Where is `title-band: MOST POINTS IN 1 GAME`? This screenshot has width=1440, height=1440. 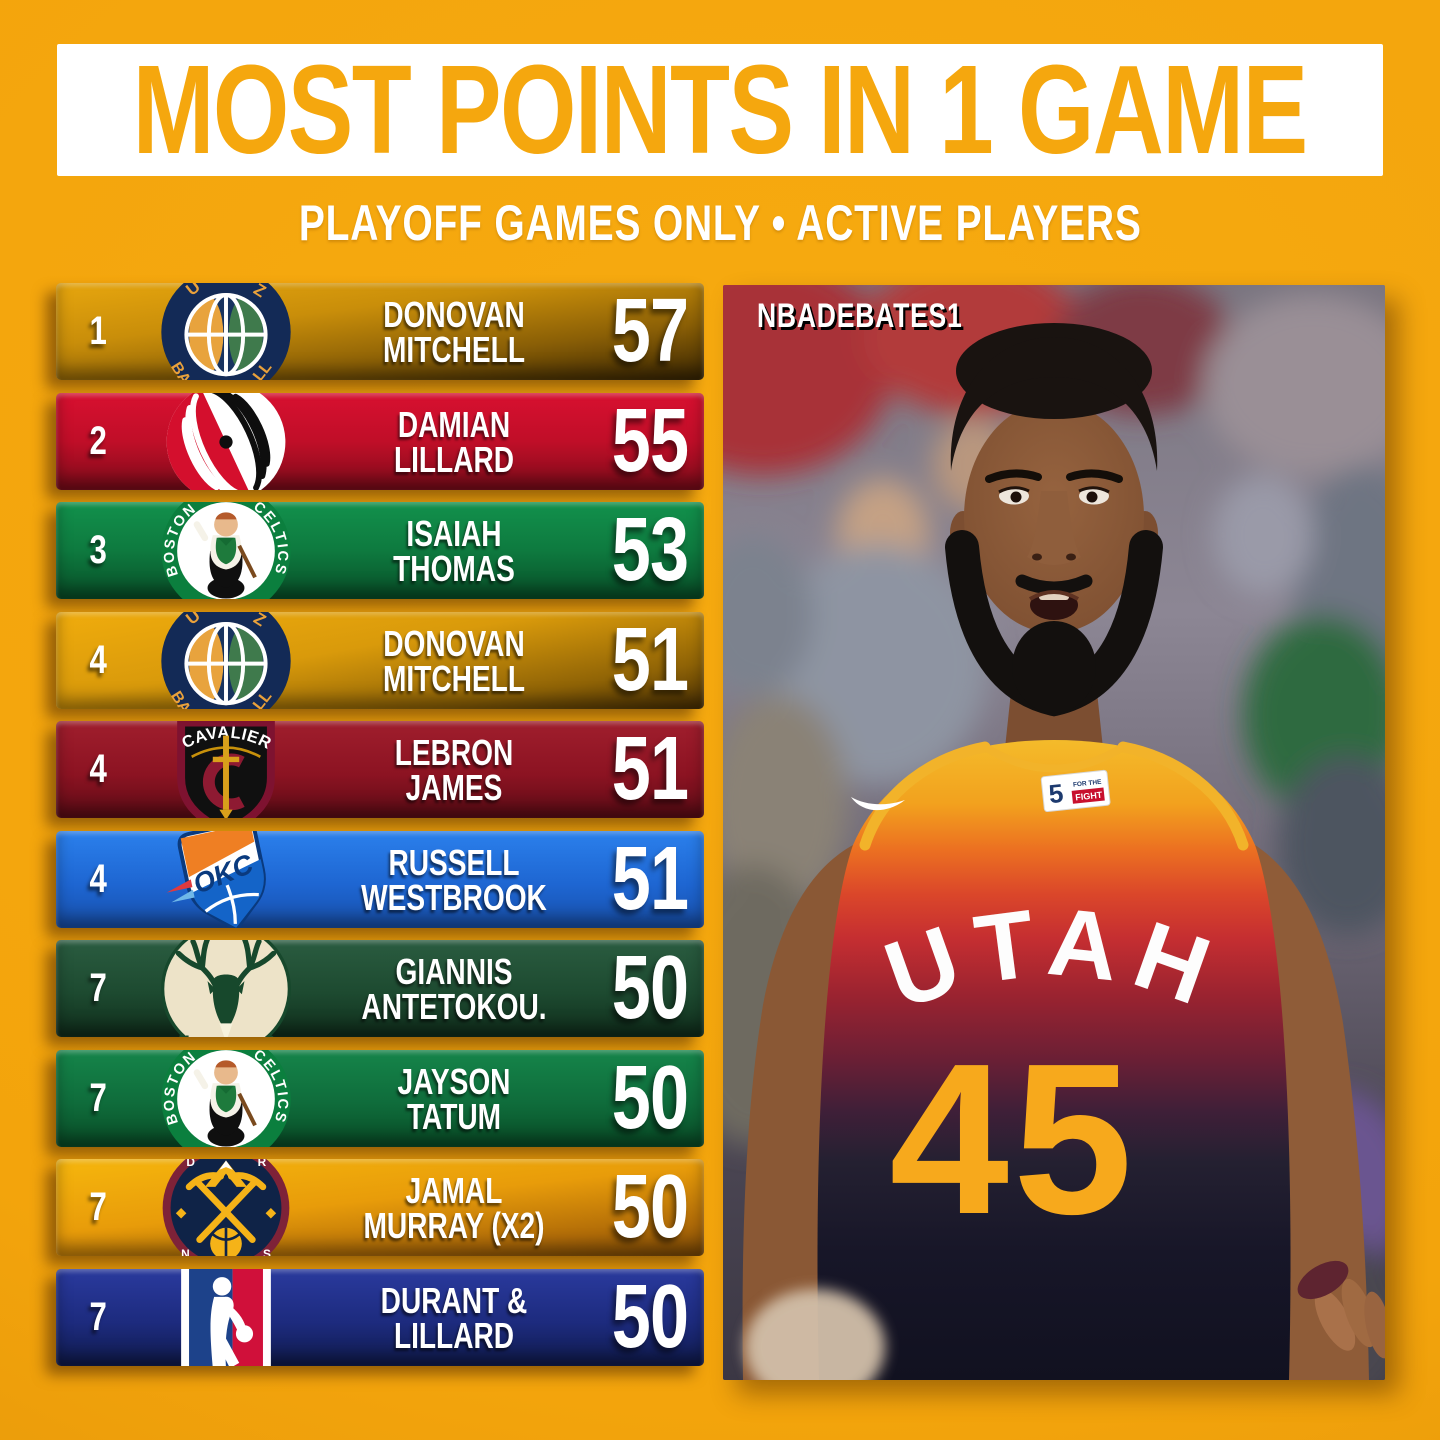
title-band: MOST POINTS IN 1 GAME is located at coordinates (720, 110).